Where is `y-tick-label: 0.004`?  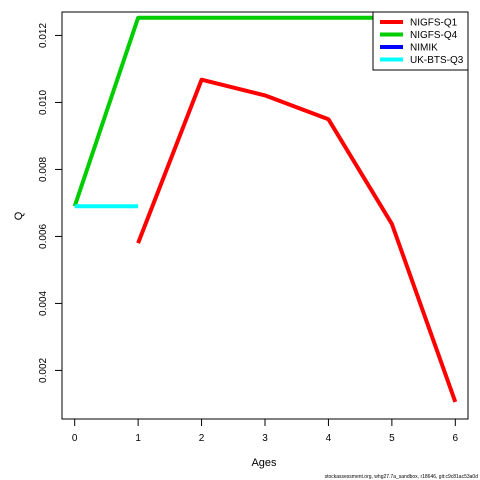 y-tick-label: 0.004 is located at coordinates (43, 302).